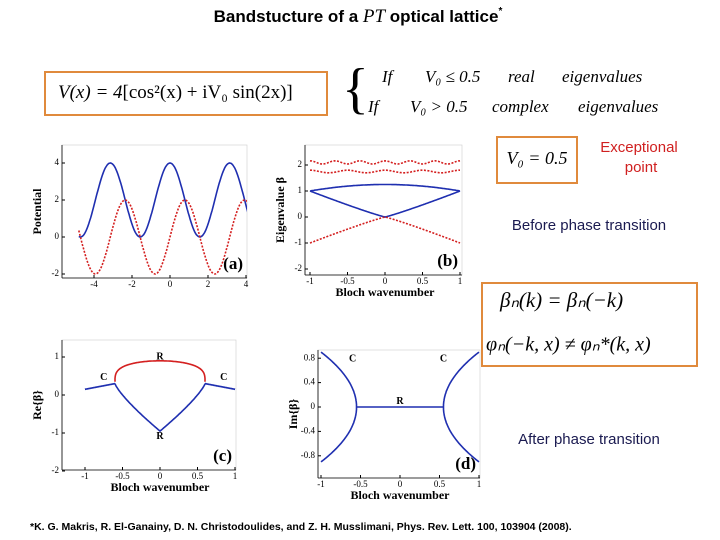  Describe the element at coordinates (288, 16) in the screenshot. I see `title-text: Bandstucture of a` at that location.